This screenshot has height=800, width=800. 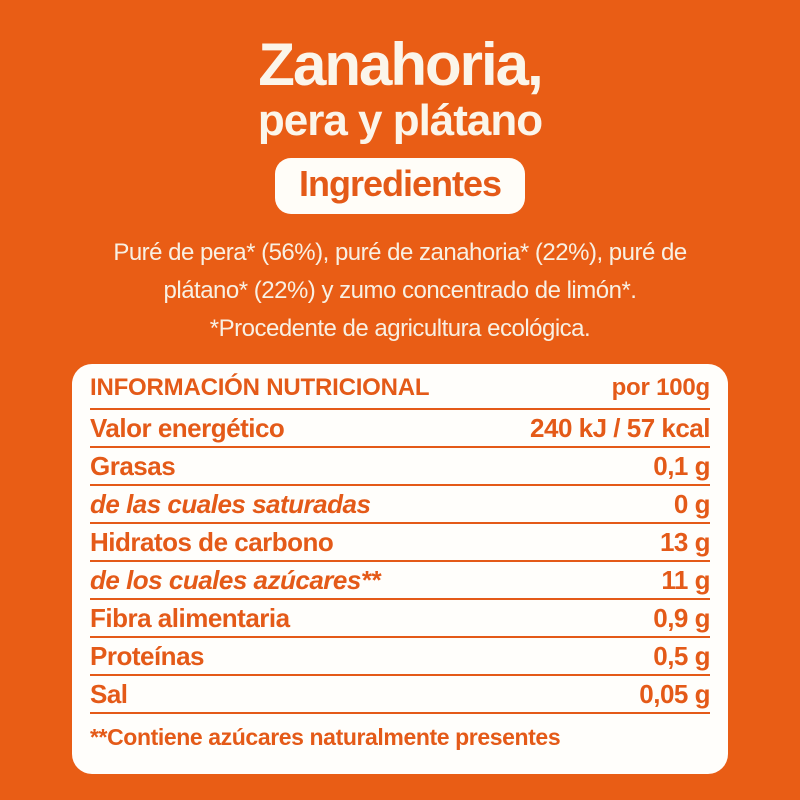 I want to click on table-row: Proteínas 0,5 g, so click(x=400, y=657).